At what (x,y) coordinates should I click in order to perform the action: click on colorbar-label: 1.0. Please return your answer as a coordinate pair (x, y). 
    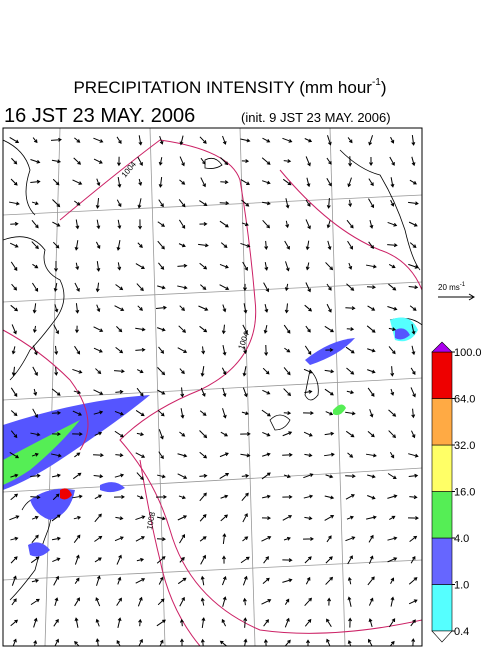
    Looking at the image, I should click on (461, 586).